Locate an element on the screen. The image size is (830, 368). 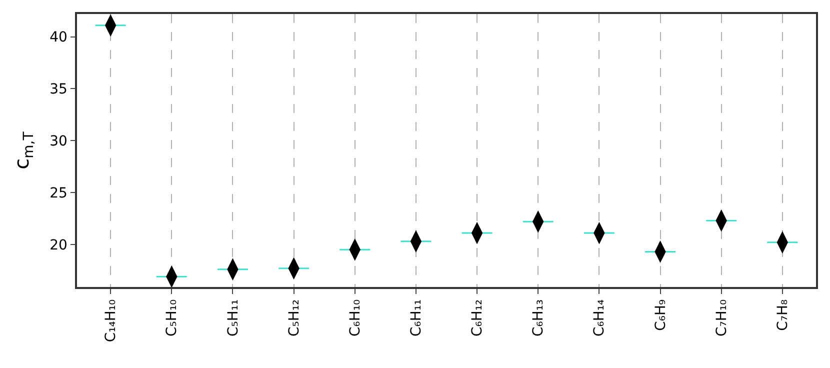
x-tick-label: C₁₄H₁₀ is located at coordinates (111, 320).